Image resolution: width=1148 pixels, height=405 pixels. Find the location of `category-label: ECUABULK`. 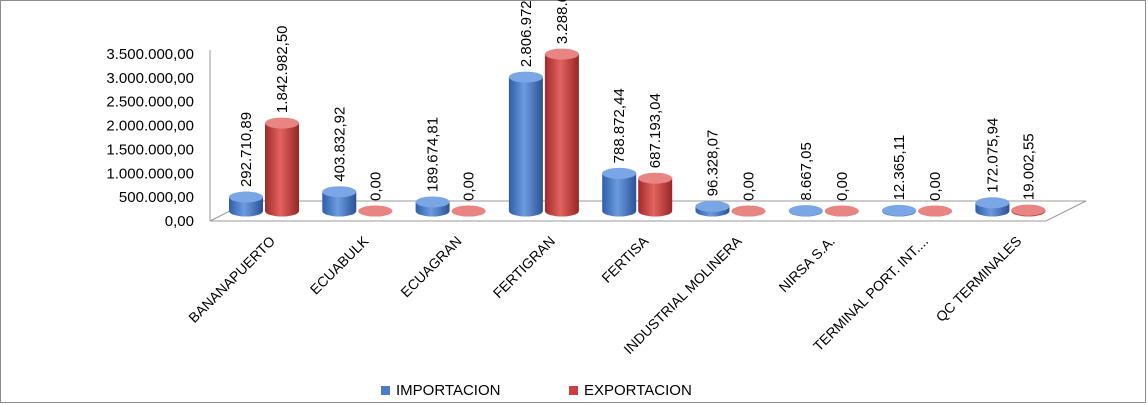

category-label: ECUABULK is located at coordinates (339, 264).